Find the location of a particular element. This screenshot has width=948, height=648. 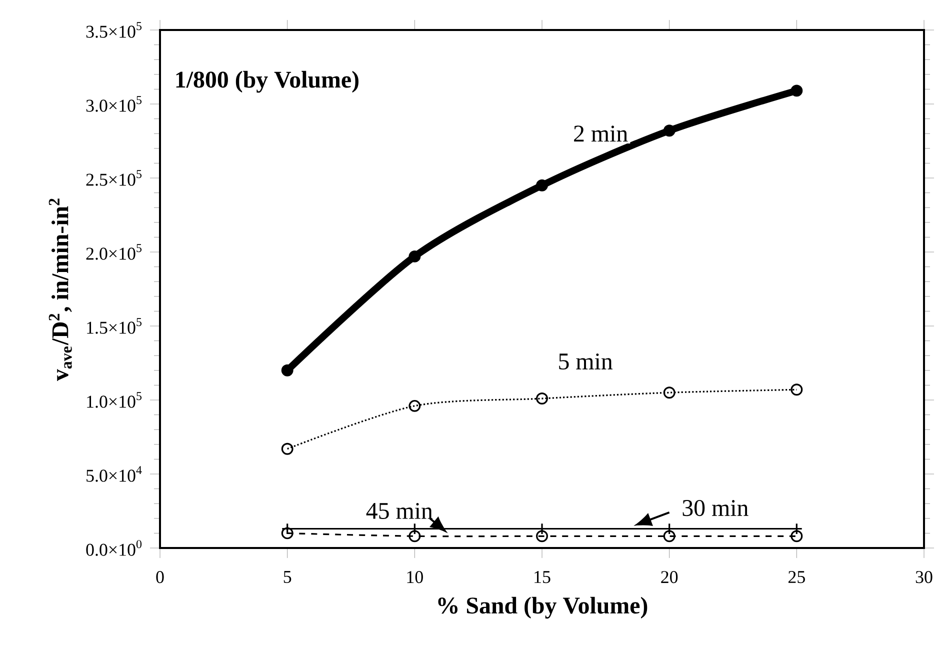

y-tick-label: 3.0×10$^{5}$ is located at coordinates (114, 104).